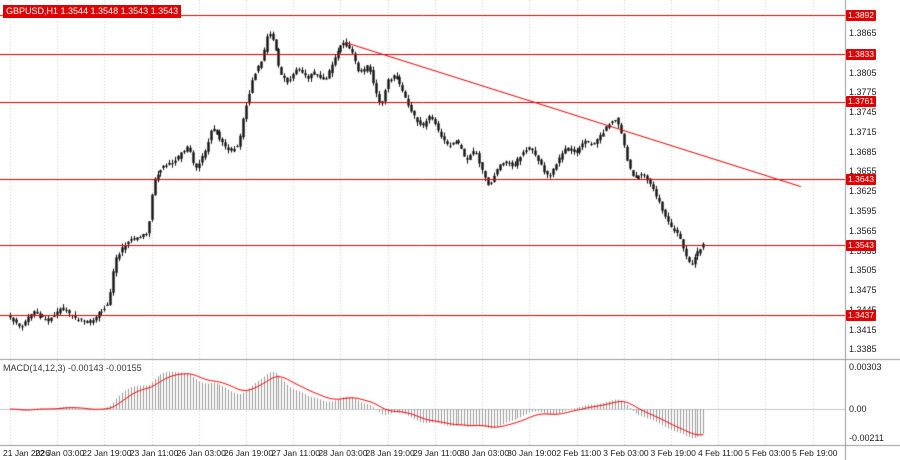 The height and width of the screenshot is (460, 900). I want to click on symbol-ohlc-title: GBPUSD,H1 1.3544 1.3548 1.3543 1.3543, so click(92, 11).